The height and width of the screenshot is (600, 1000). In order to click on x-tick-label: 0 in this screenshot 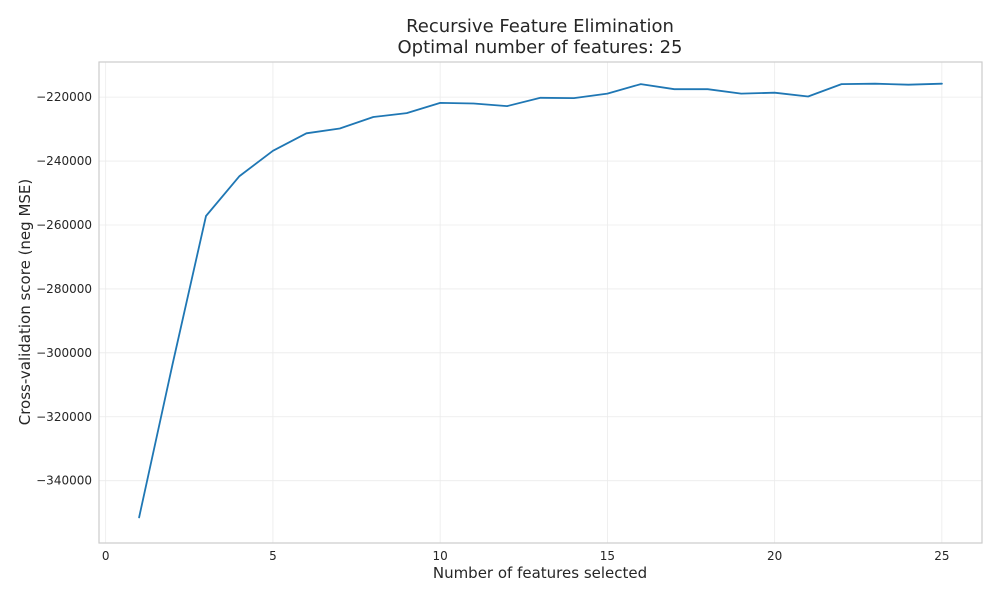, I will do `click(106, 556)`.